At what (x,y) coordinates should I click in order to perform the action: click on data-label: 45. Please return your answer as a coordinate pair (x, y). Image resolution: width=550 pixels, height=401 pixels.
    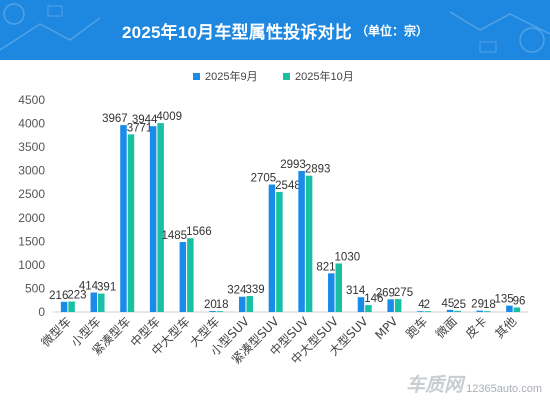
    Looking at the image, I should click on (447, 304).